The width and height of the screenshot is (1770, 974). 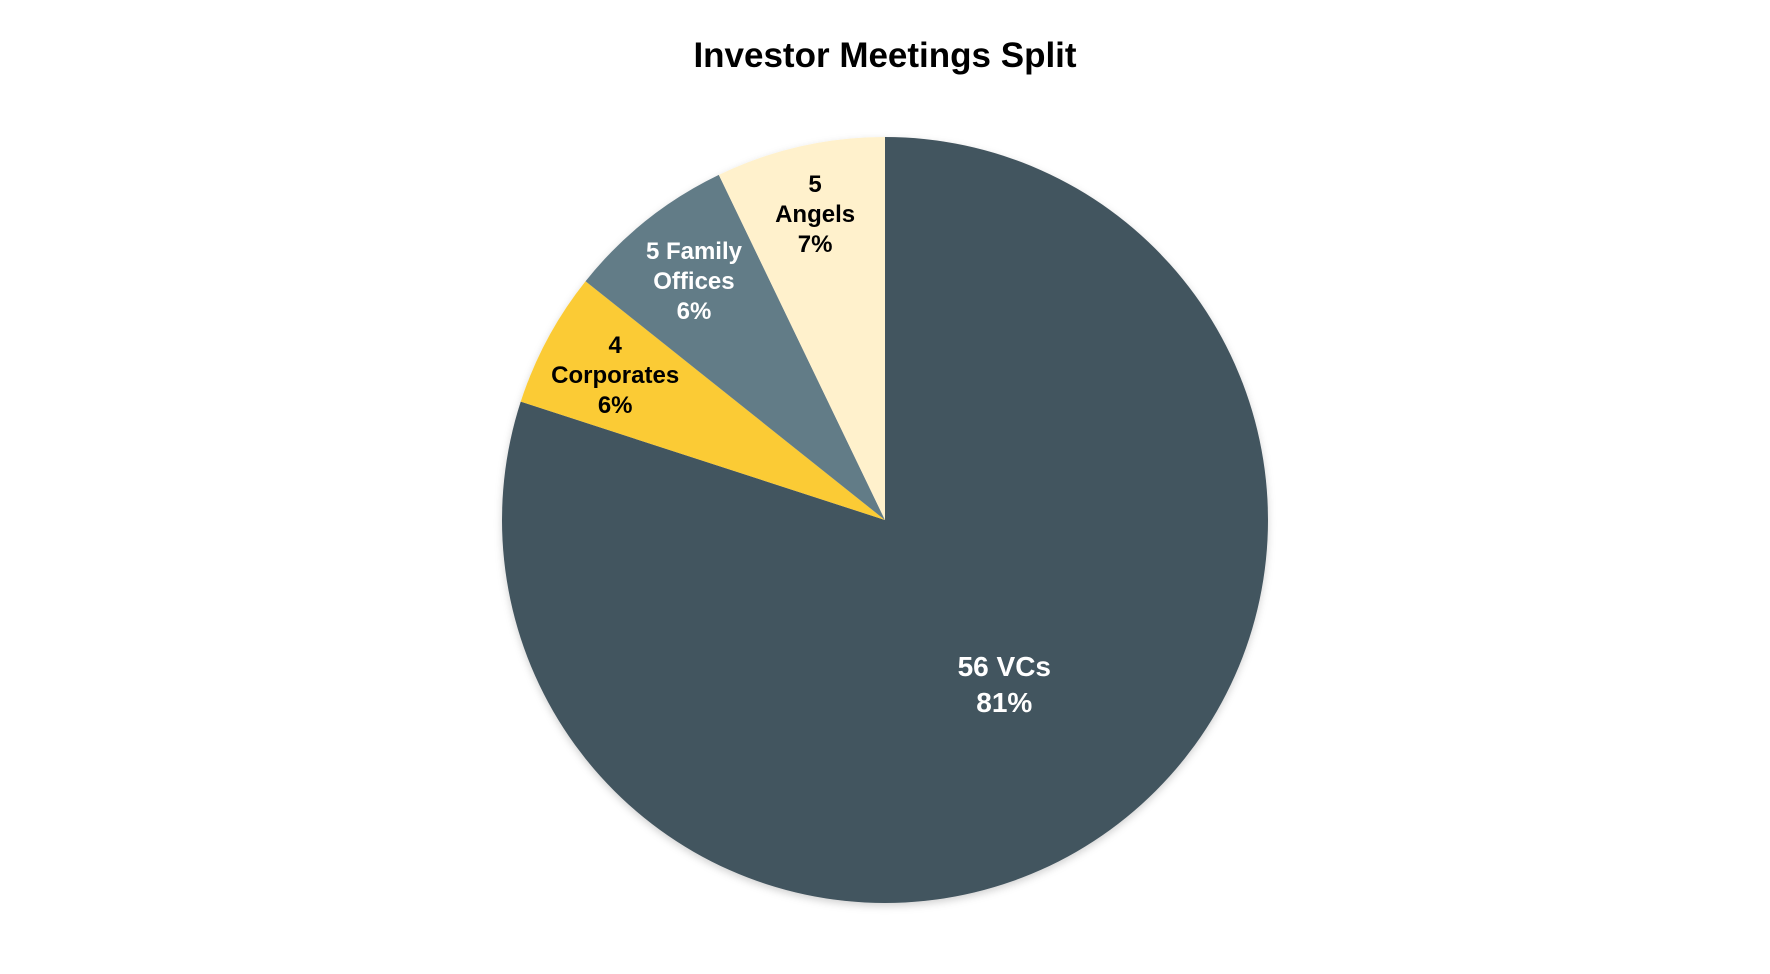 I want to click on data-label-angels: 5 Angels 7%, so click(x=815, y=214).